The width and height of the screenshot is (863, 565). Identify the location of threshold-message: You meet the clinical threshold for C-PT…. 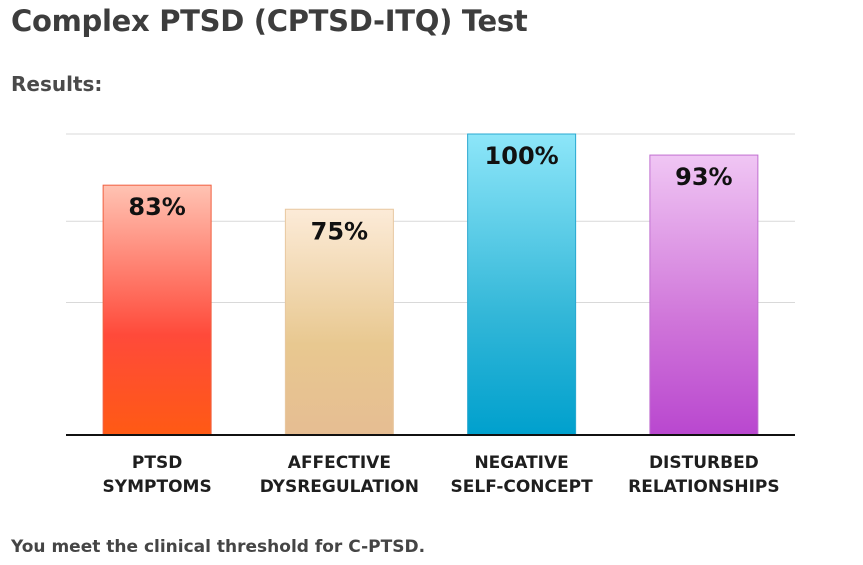
(218, 547).